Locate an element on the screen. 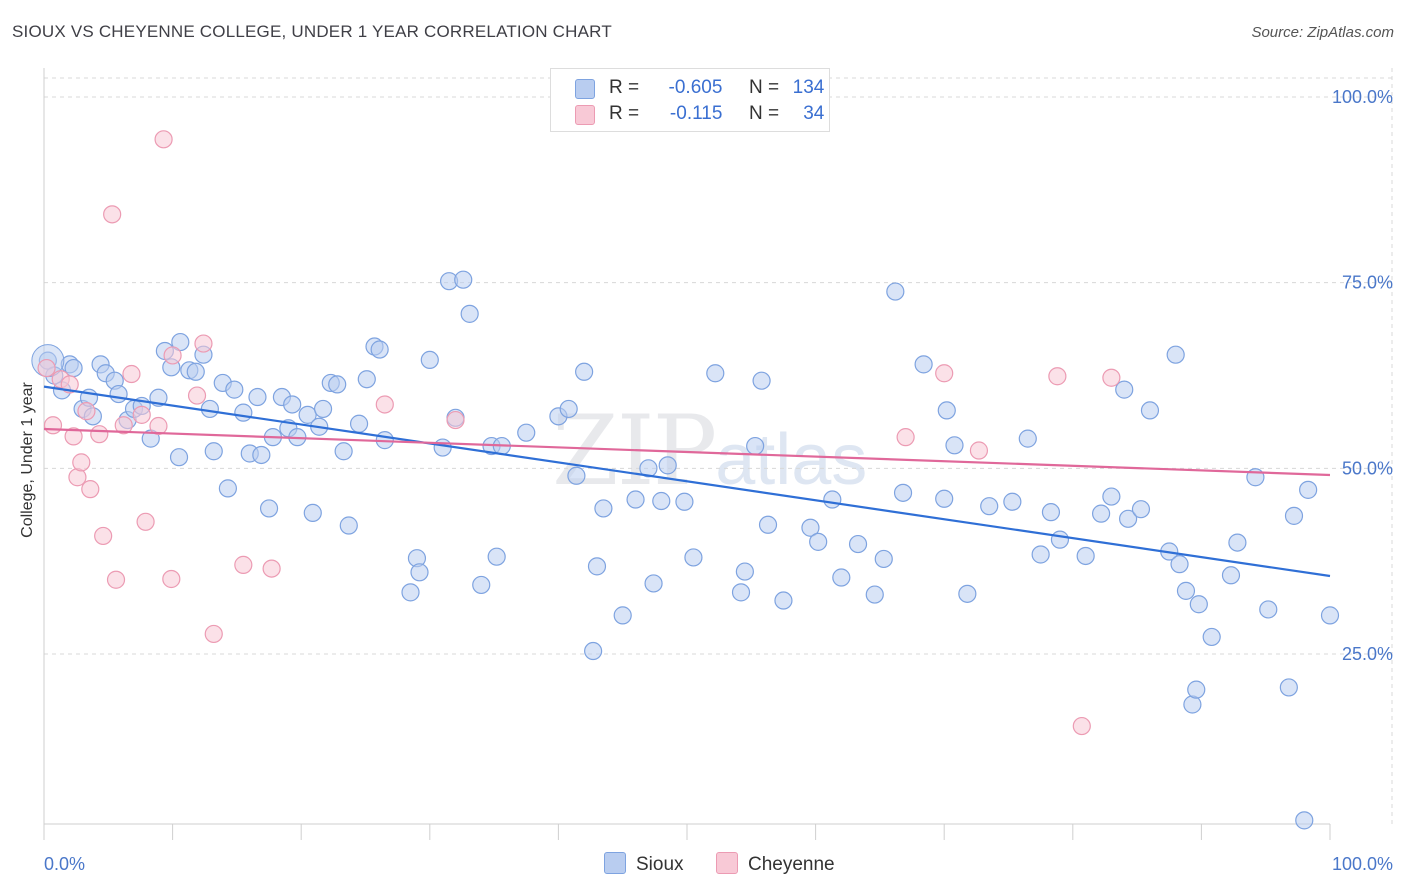 Image resolution: width=1406 pixels, height=892 pixels. cheyenne-trend-line is located at coordinates (687, 452).